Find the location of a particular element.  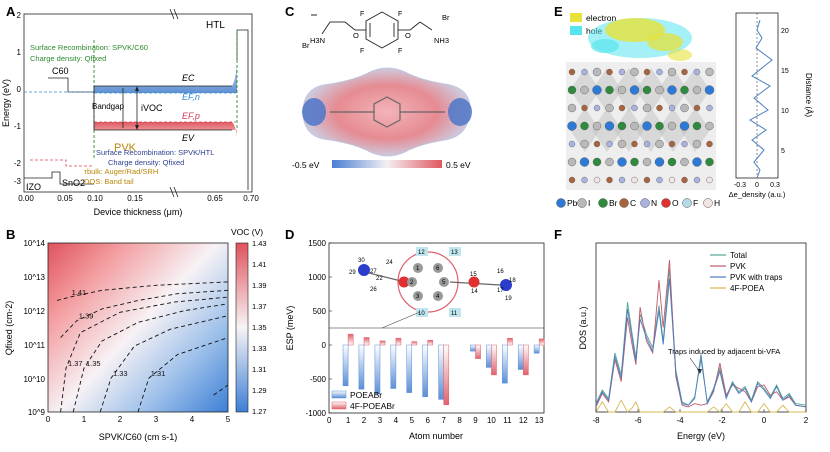

e-legend-label-i: I is located at coordinates (589, 203).